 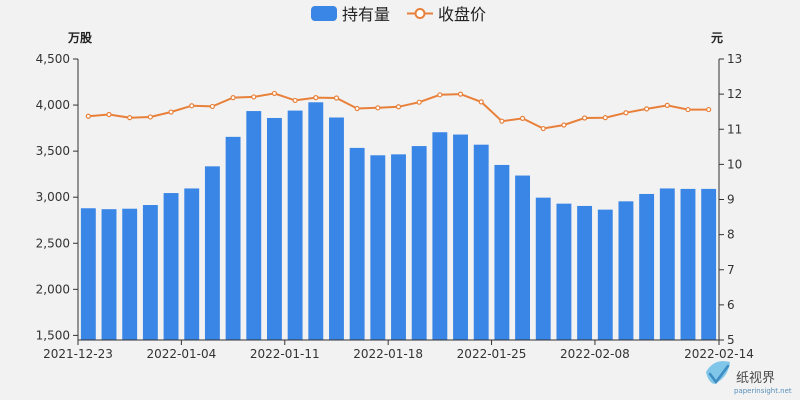 I want to click on legend-label: 持有量, so click(x=366, y=14).